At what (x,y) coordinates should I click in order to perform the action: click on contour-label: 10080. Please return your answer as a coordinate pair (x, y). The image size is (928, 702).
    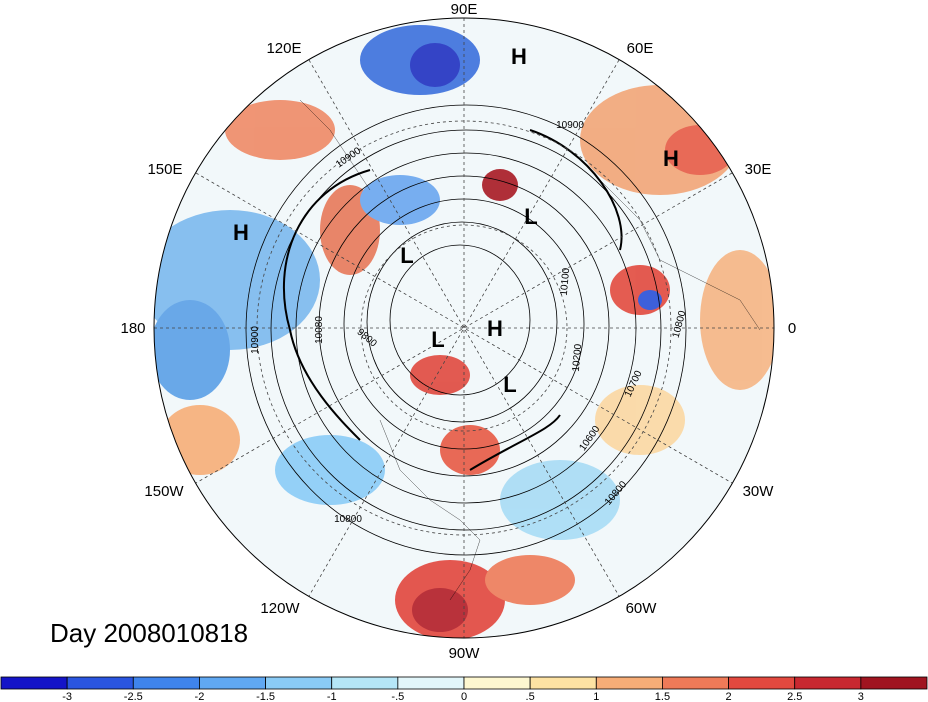
    Looking at the image, I should click on (319, 330).